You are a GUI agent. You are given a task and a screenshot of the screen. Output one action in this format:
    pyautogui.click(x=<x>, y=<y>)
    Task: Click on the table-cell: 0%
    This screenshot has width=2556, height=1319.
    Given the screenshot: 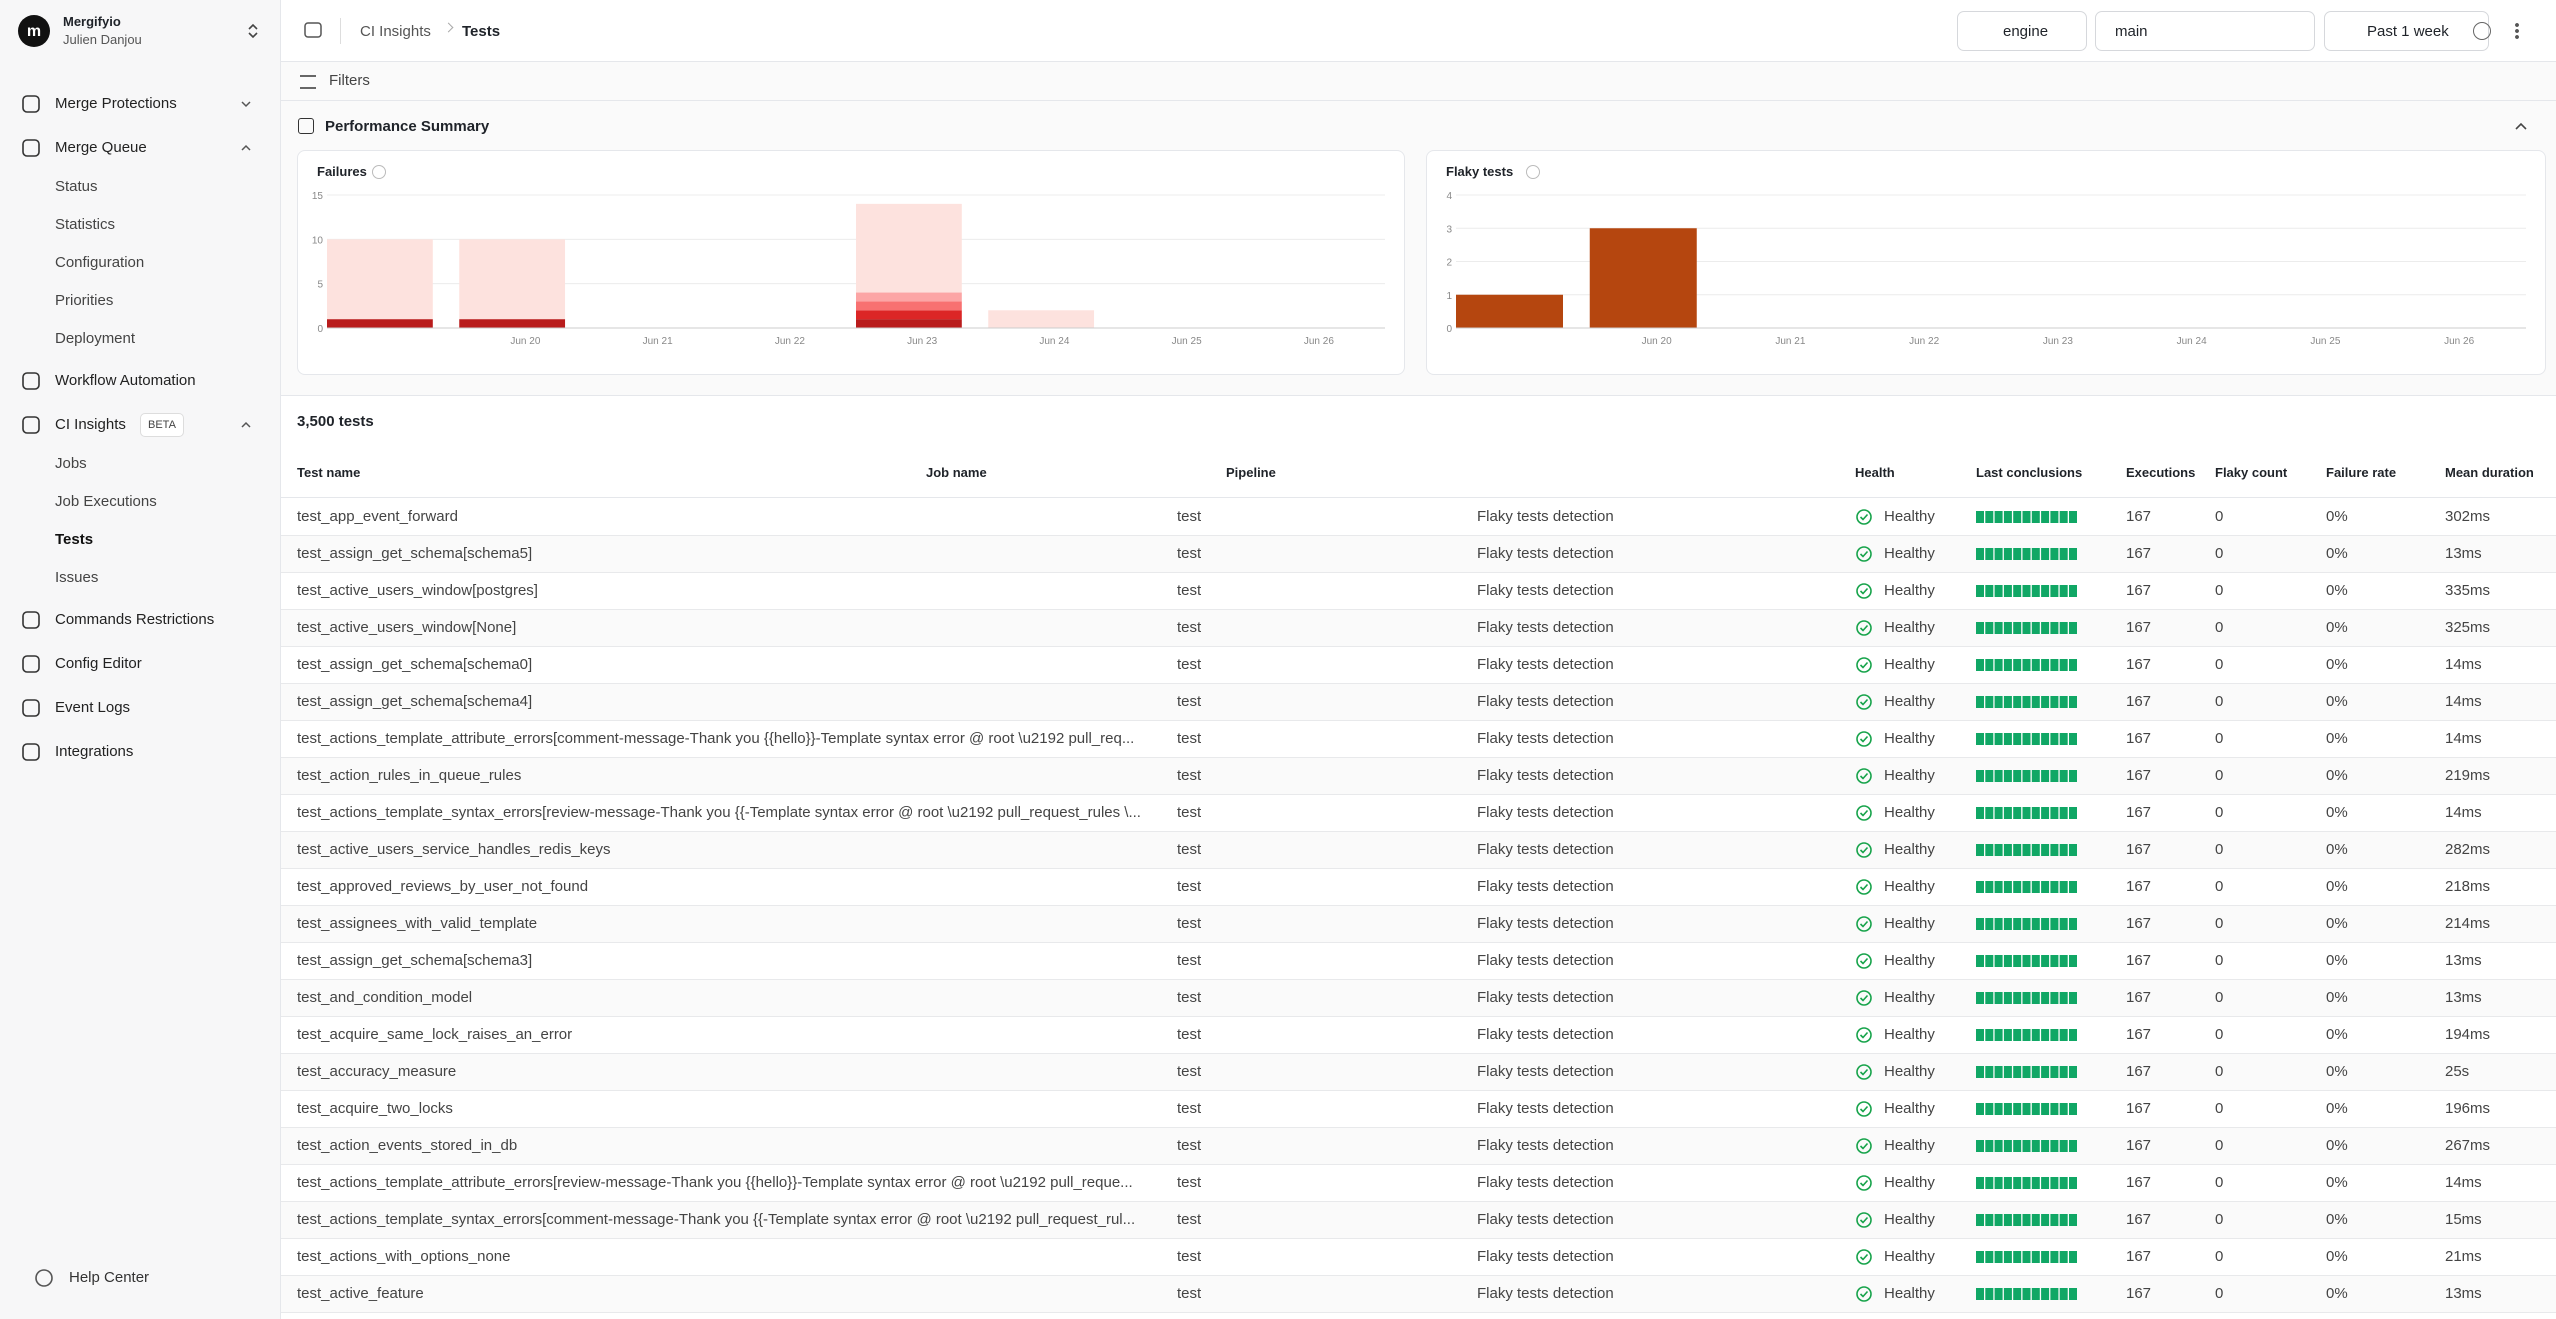 What is the action you would take?
    pyautogui.click(x=2337, y=1071)
    